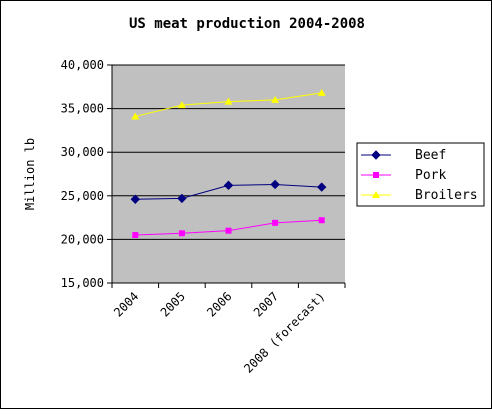 This screenshot has height=415, width=492. I want to click on x-tick-label: 2008 (forecast), so click(284, 332).